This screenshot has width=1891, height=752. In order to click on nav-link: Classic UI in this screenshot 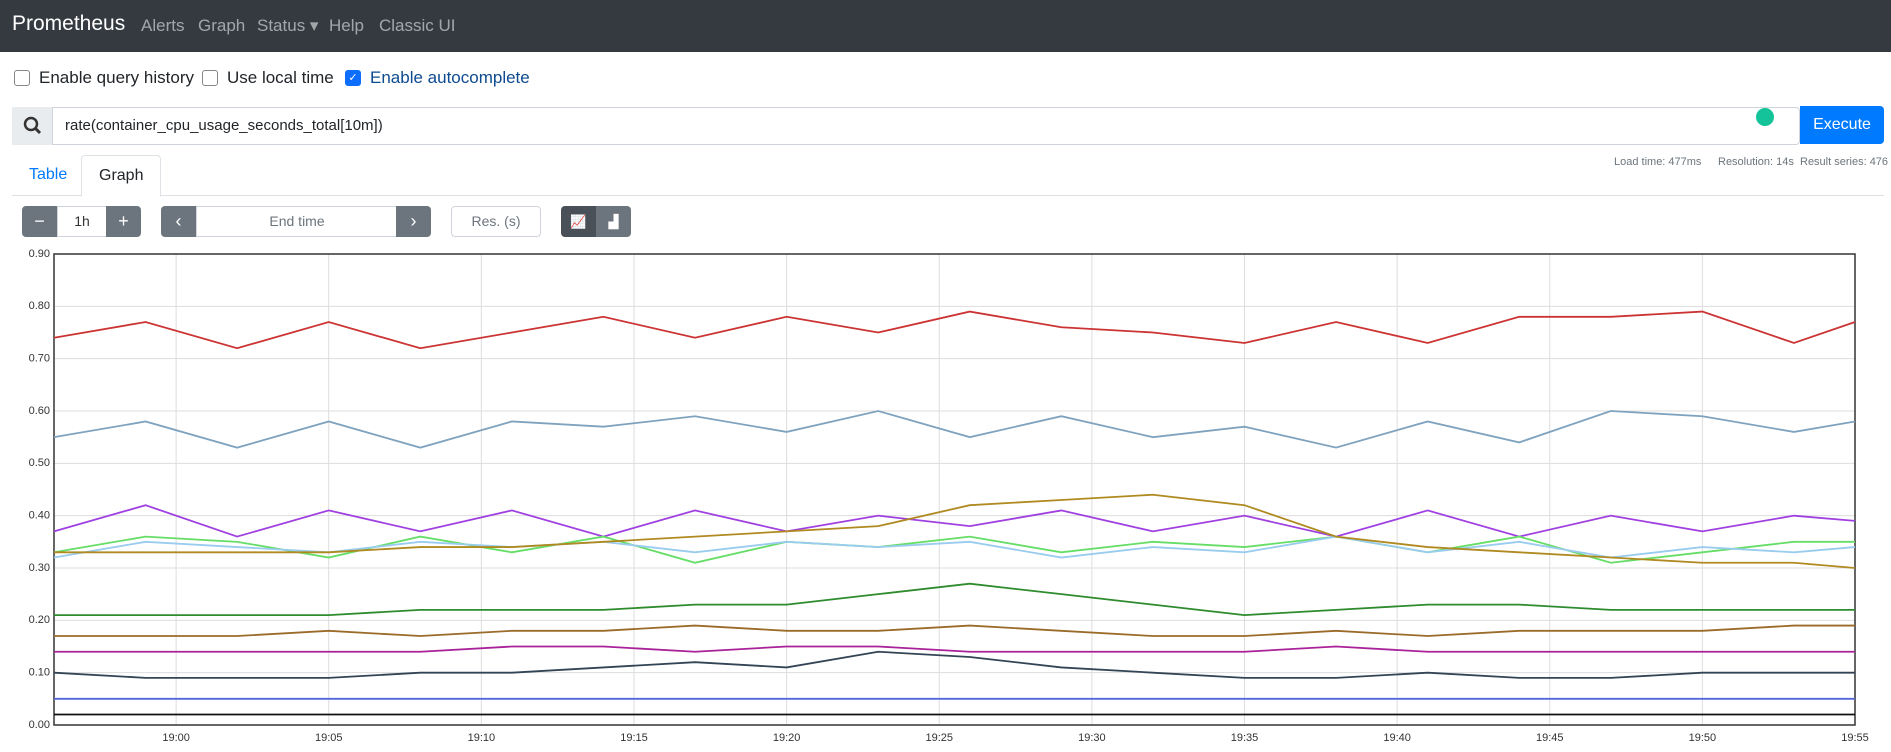, I will do `click(417, 25)`.